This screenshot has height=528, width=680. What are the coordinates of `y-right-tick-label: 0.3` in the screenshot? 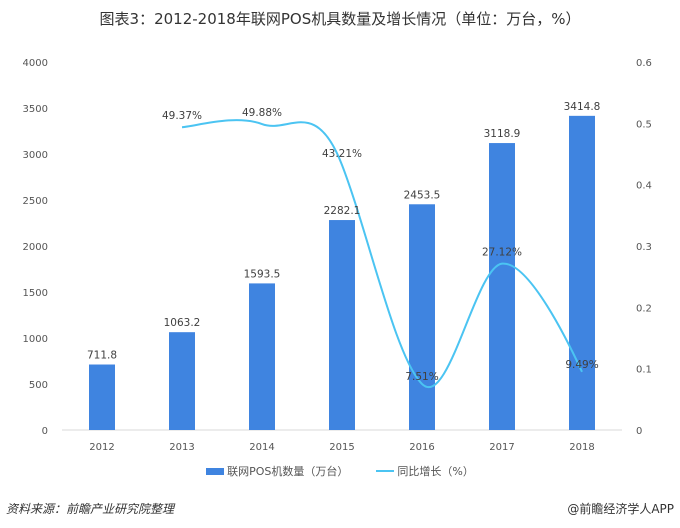 It's located at (644, 247).